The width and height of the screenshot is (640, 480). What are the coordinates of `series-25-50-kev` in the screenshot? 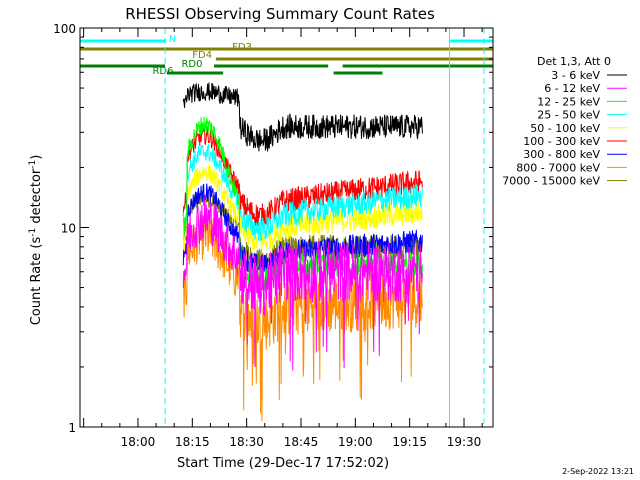 It's located at (302, 193).